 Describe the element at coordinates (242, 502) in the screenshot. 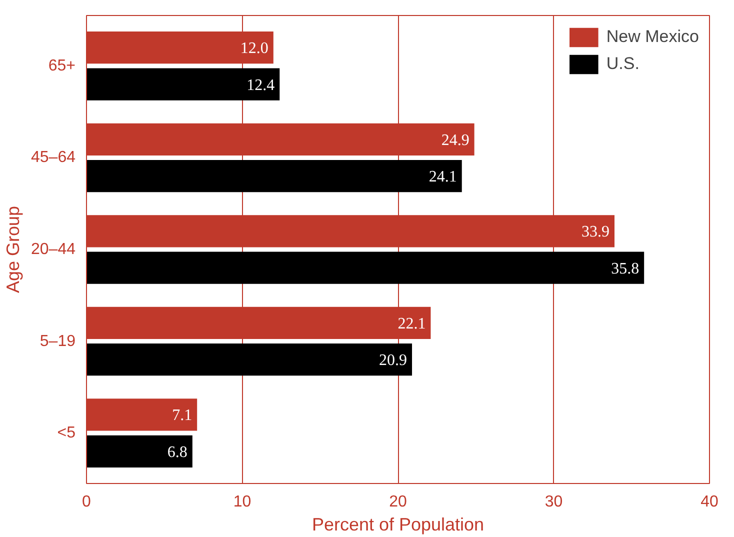

I see `x-tick-label: 10` at that location.